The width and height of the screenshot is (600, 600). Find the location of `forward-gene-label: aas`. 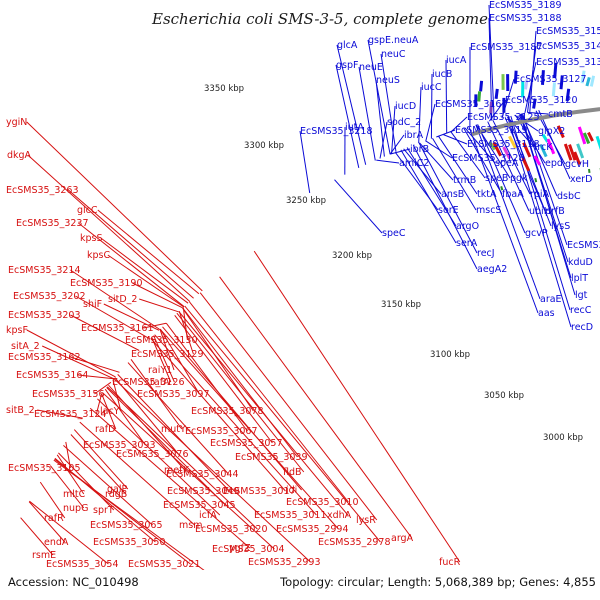

forward-gene-label: aas is located at coordinates (546, 313).